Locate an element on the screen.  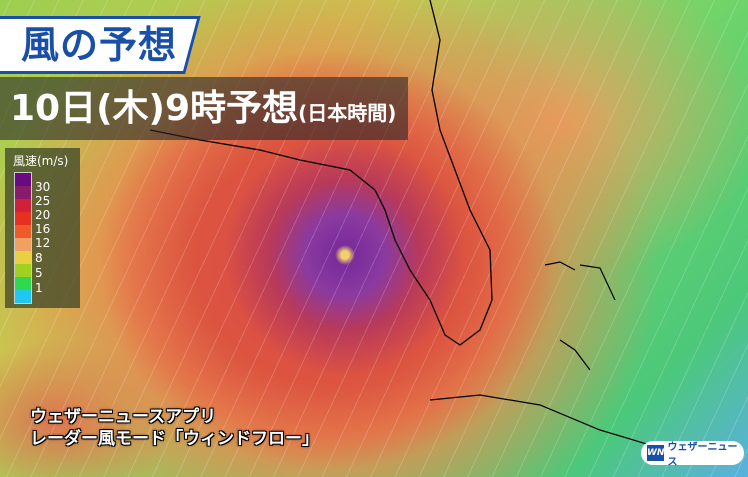
timezone-note: (日本時間) is located at coordinates (347, 113).